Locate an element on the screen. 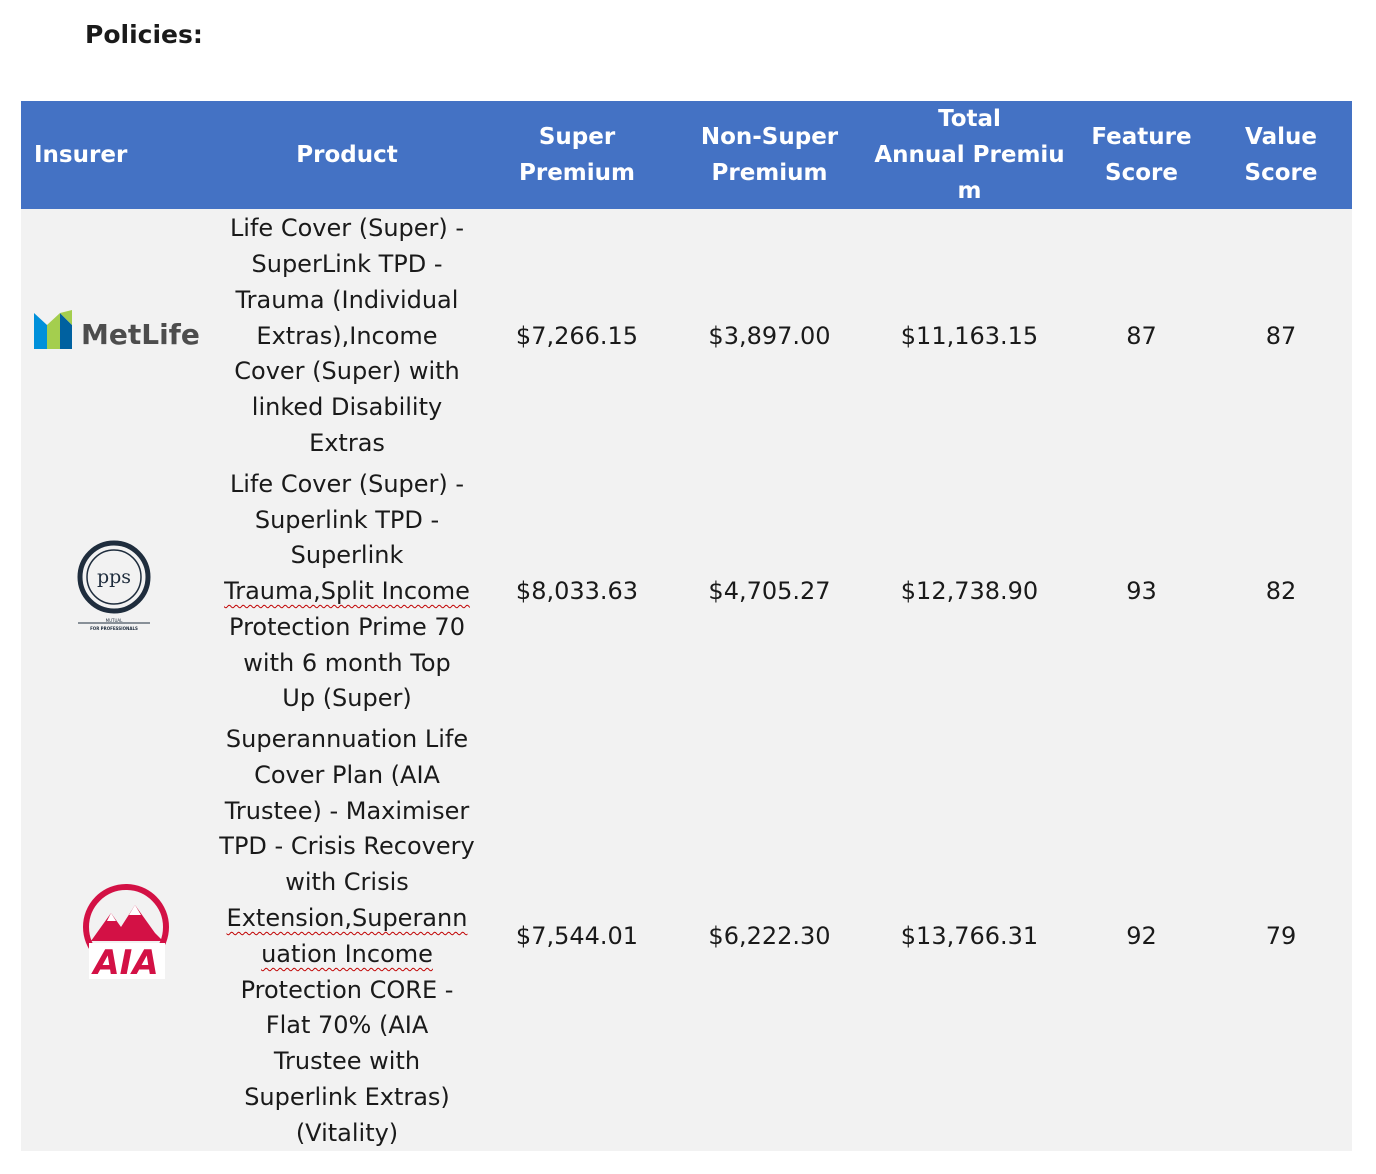 The width and height of the screenshot is (1376, 1174). product-line: Extras),Income is located at coordinates (347, 335).